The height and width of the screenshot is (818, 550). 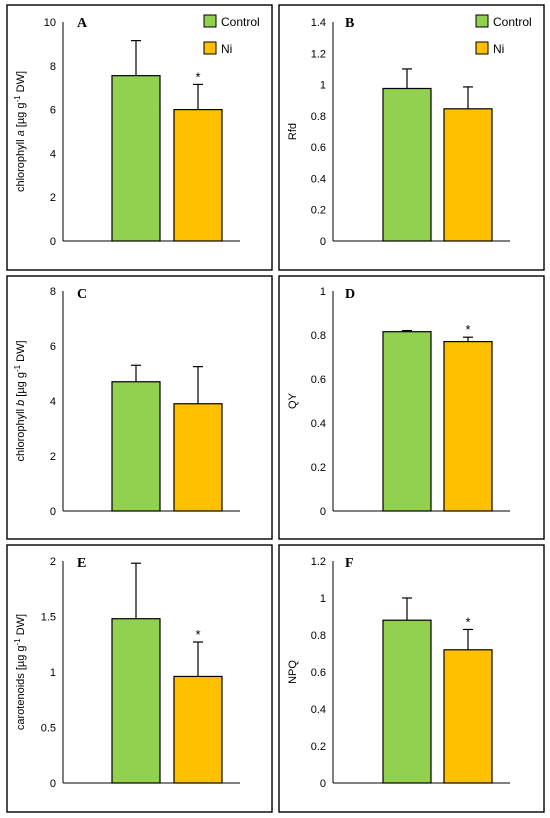 I want to click on y-axis-title-part: b, so click(x=21, y=403).